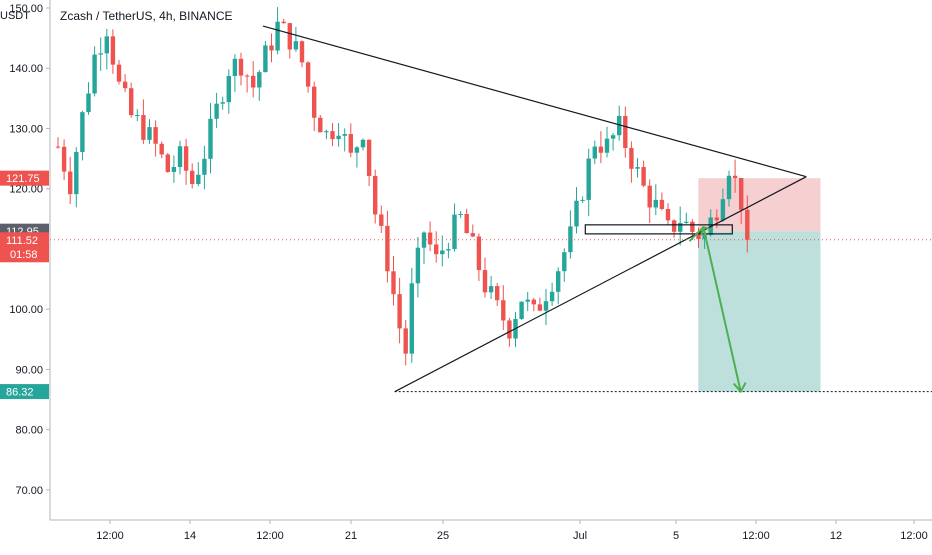 The height and width of the screenshot is (555, 932). Describe the element at coordinates (658, 229) in the screenshot. I see `support-box` at that location.